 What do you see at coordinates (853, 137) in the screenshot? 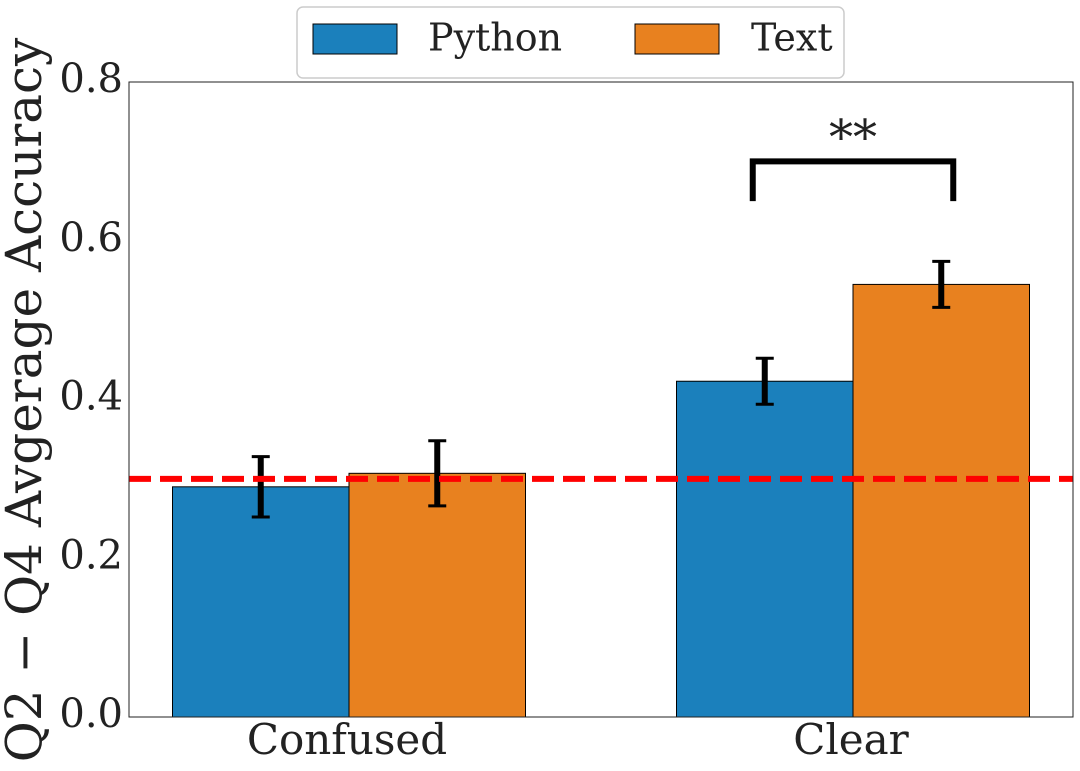
I see `significance-label: **` at bounding box center [853, 137].